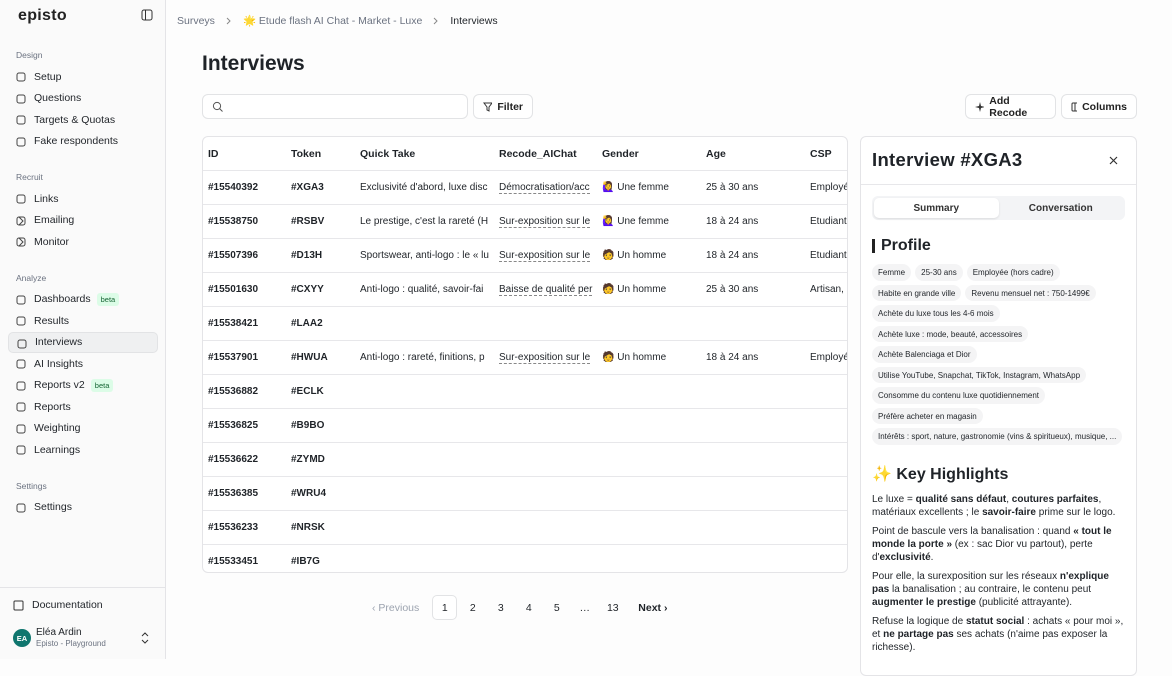 Image resolution: width=1172 pixels, height=676 pixels. I want to click on tag: 25-30 ans, so click(939, 272).